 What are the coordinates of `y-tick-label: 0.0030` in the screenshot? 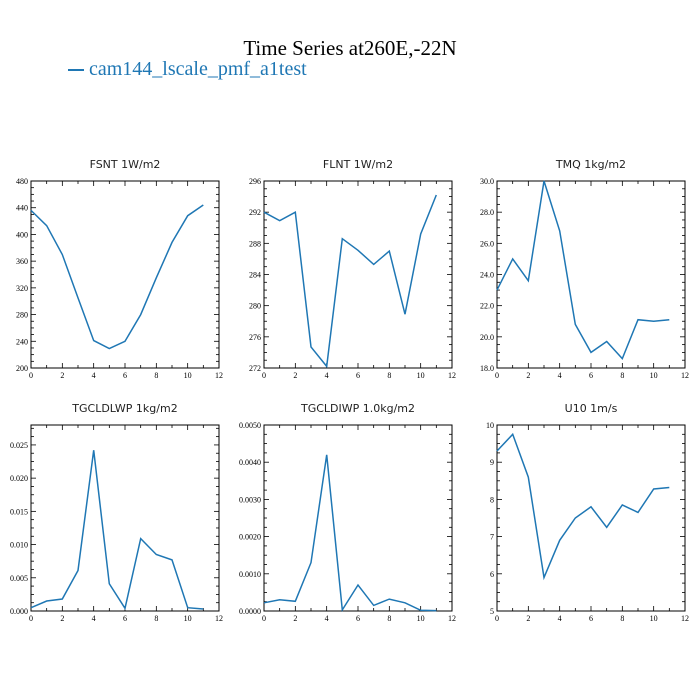 It's located at (250, 499).